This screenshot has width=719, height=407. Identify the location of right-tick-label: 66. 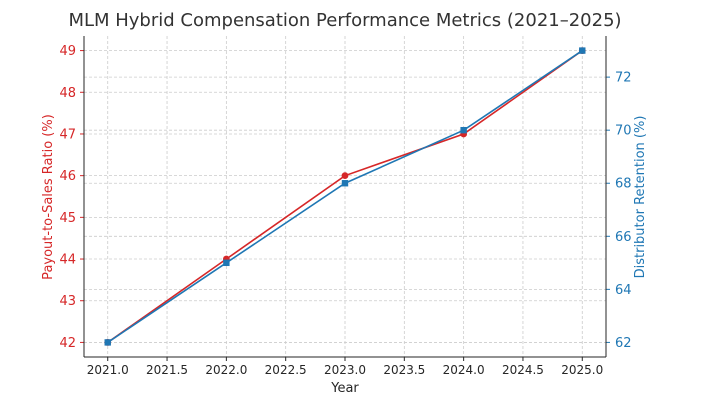
(623, 237).